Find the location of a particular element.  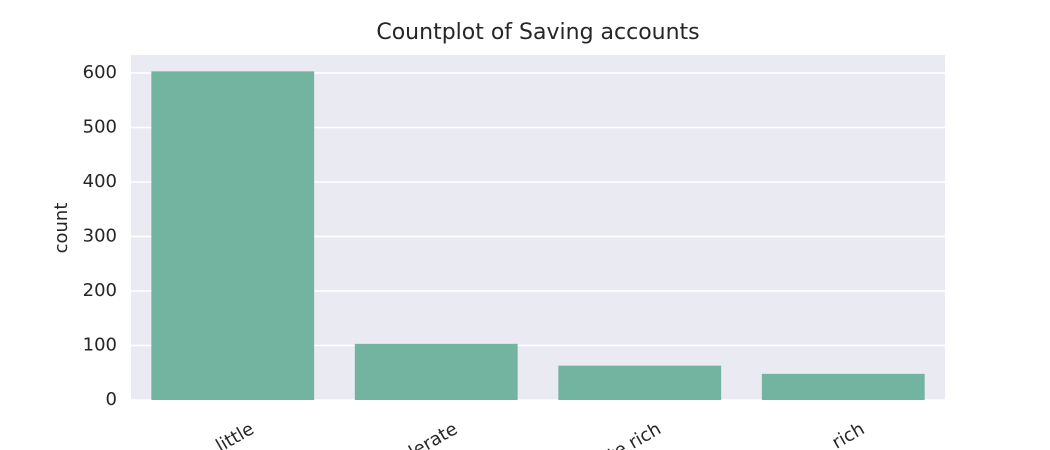

y-axis-label: count is located at coordinates (61, 228).